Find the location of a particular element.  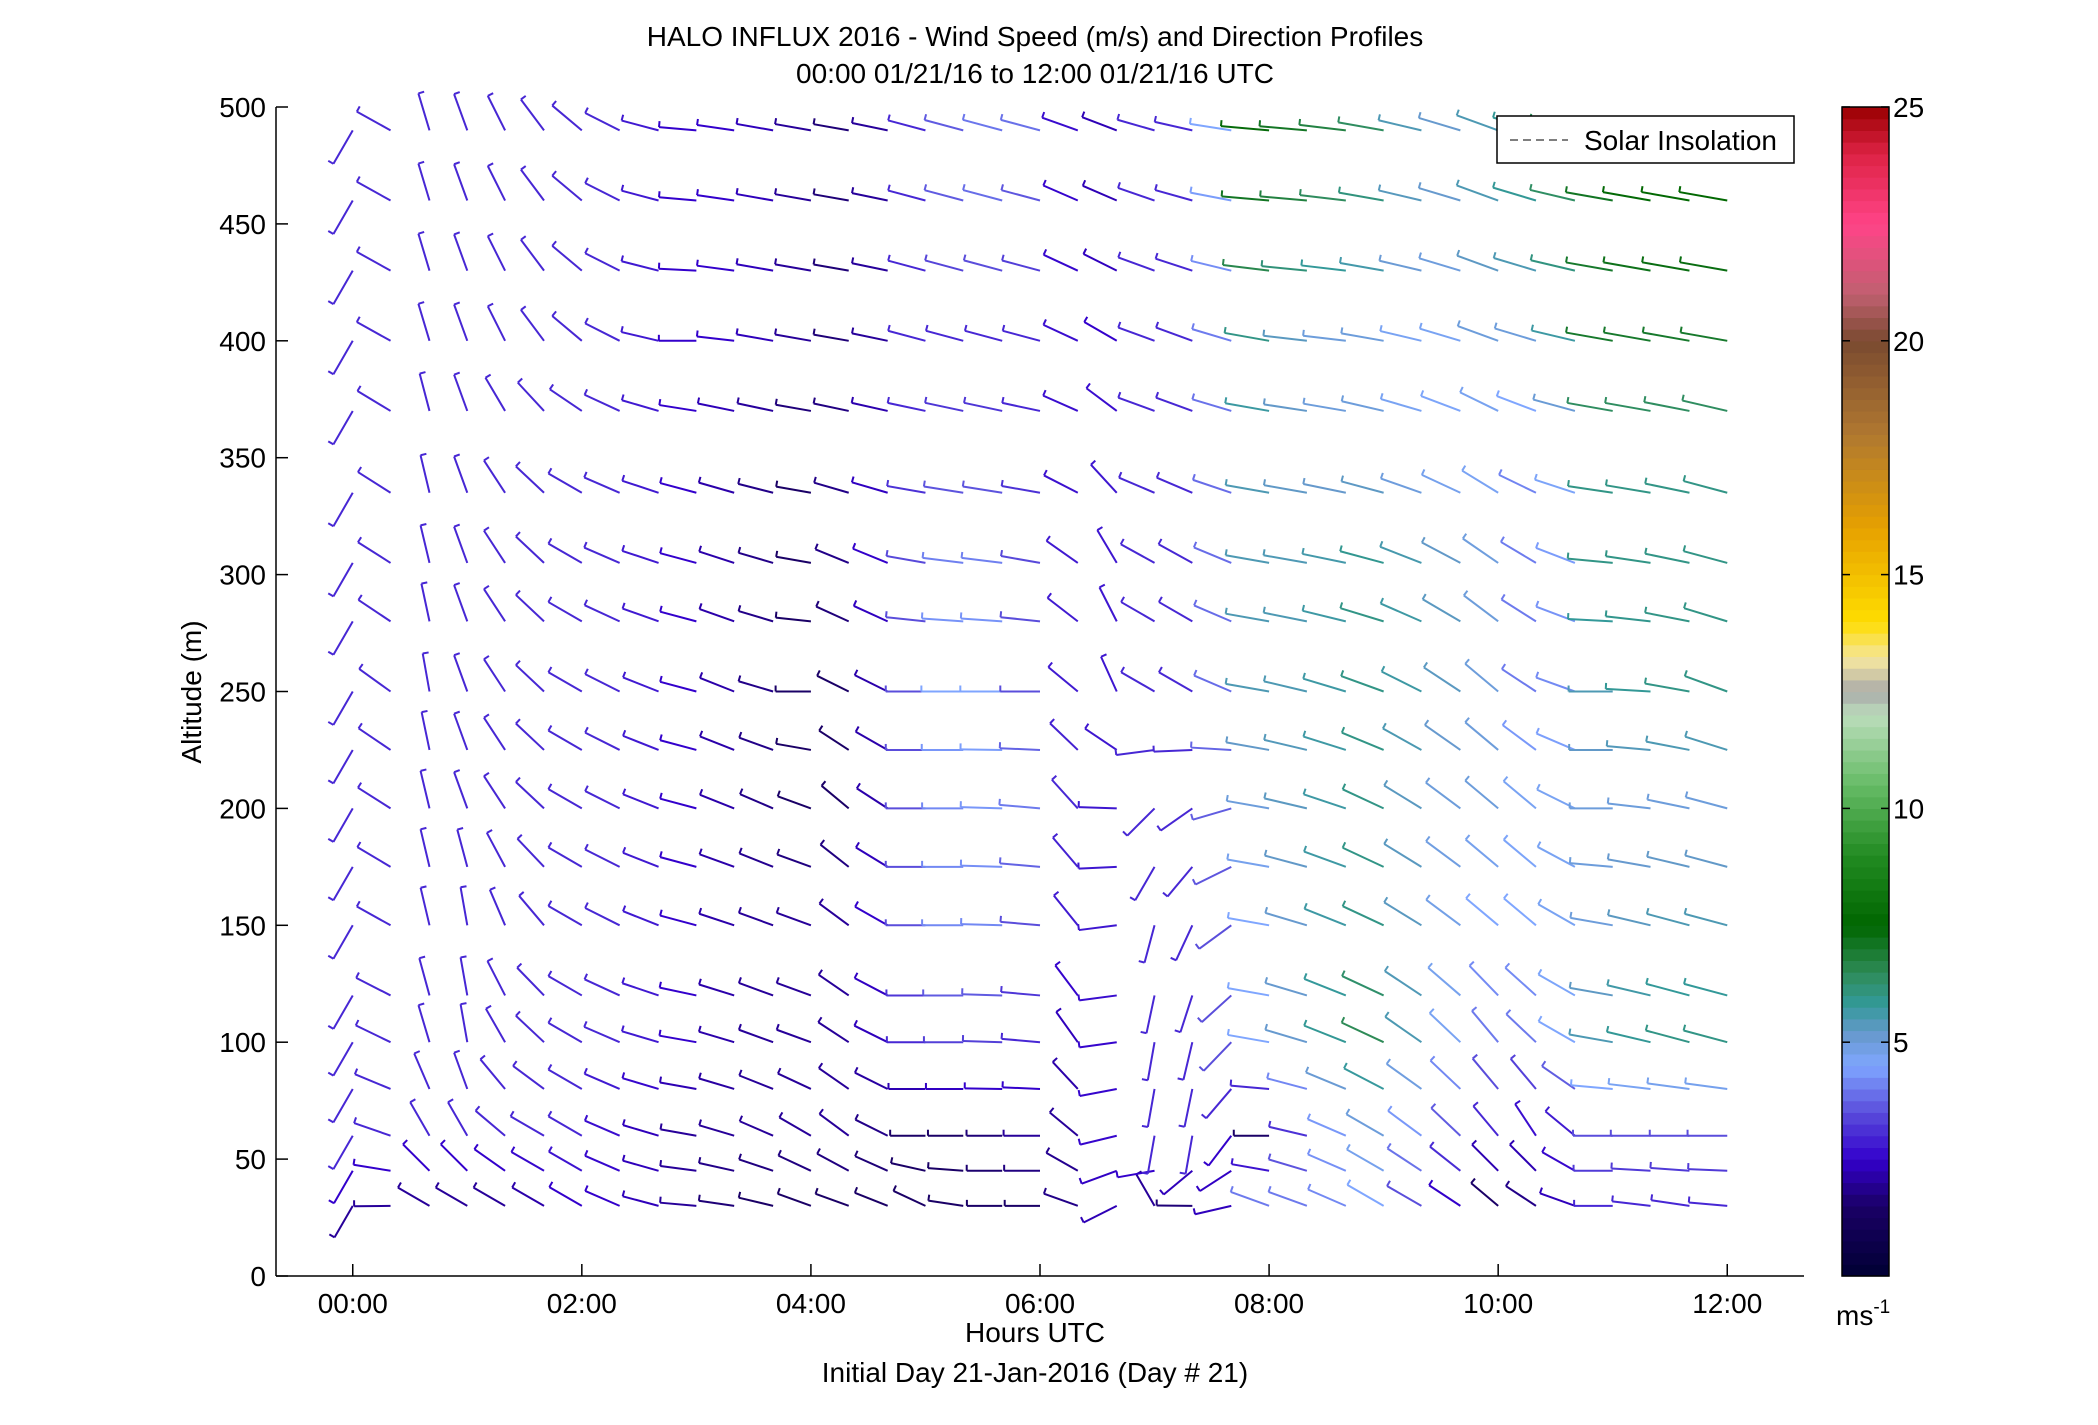

y-tick-label: 50 is located at coordinates (250, 1159).